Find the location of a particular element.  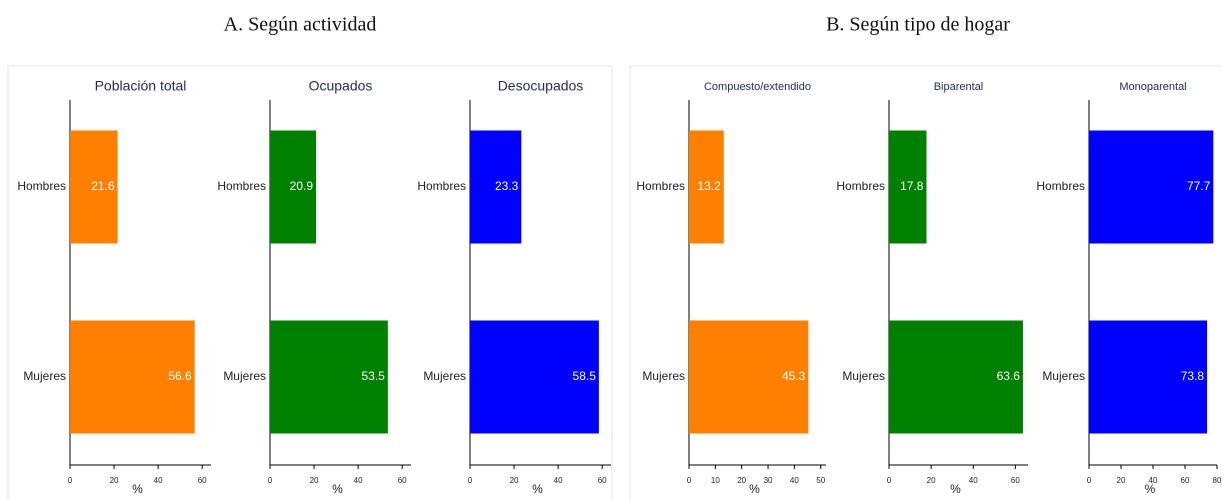

value-label: 21.6 is located at coordinates (103, 186).